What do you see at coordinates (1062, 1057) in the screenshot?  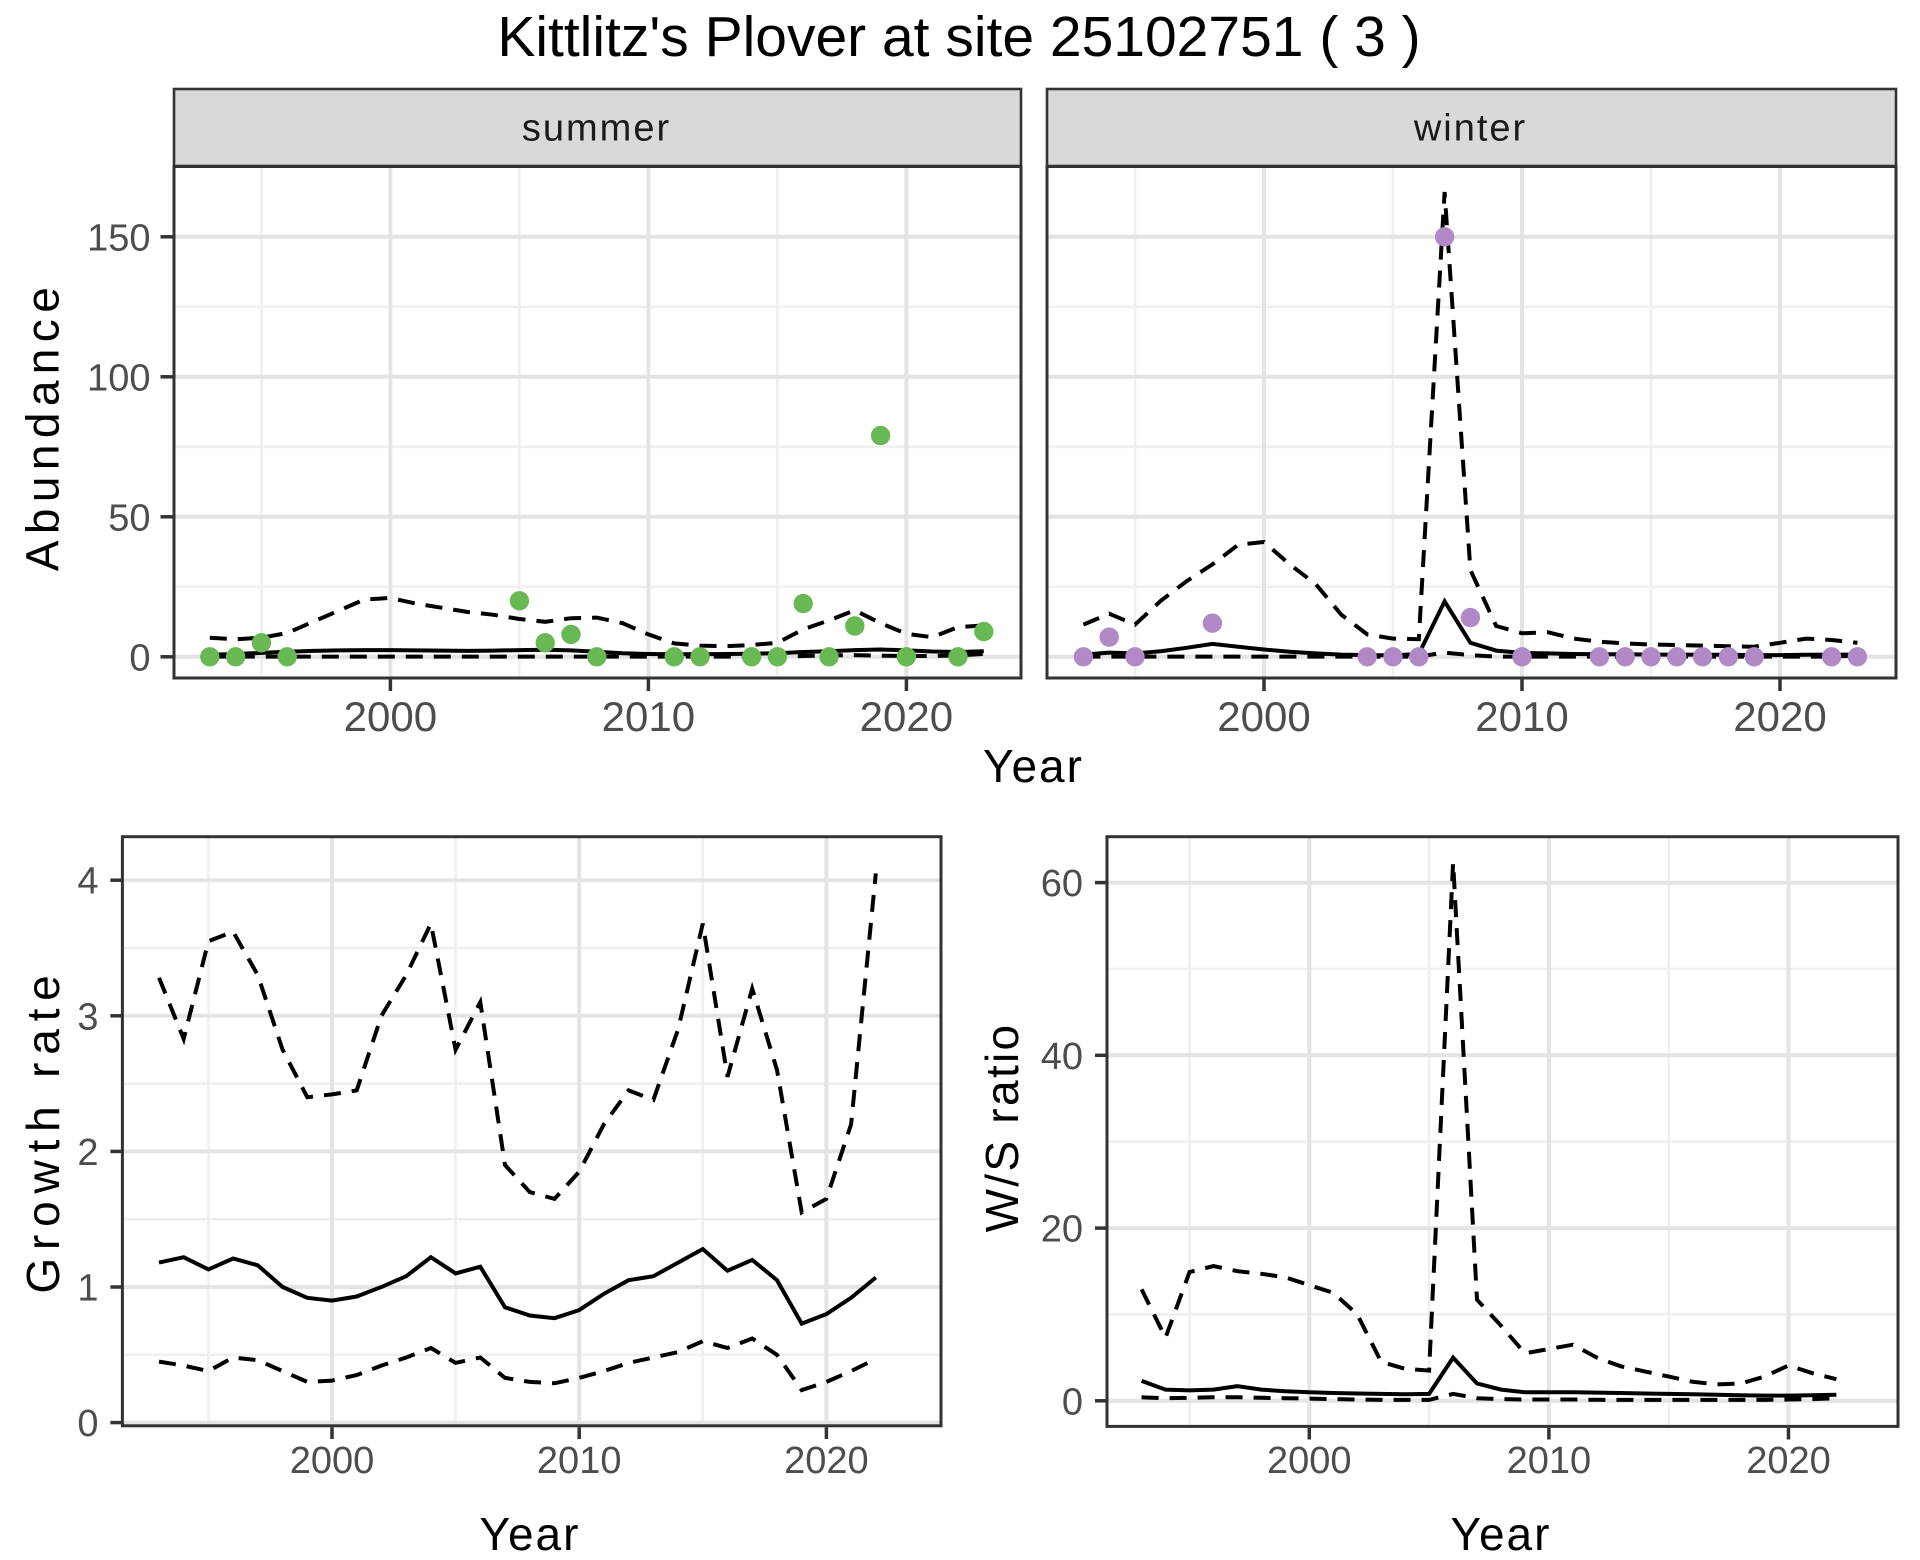 I see `svg-text: 40` at bounding box center [1062, 1057].